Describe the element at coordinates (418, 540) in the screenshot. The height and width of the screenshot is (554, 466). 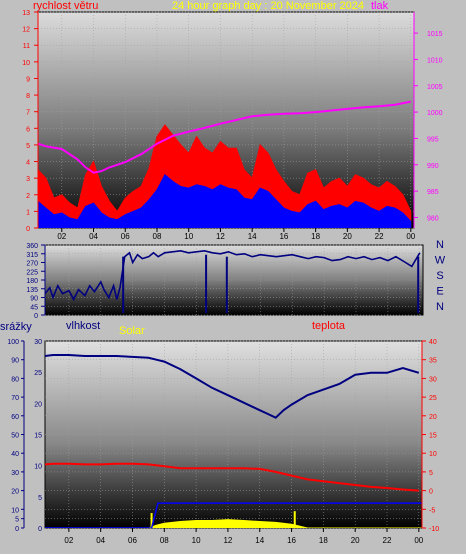
I see `x-tick-label: 00` at that location.